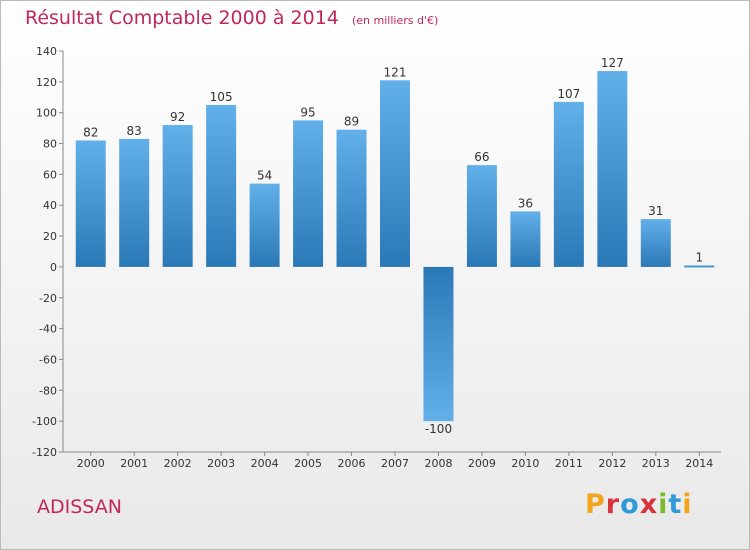 The image size is (750, 550). I want to click on y-tick-label: -100, so click(44, 421).